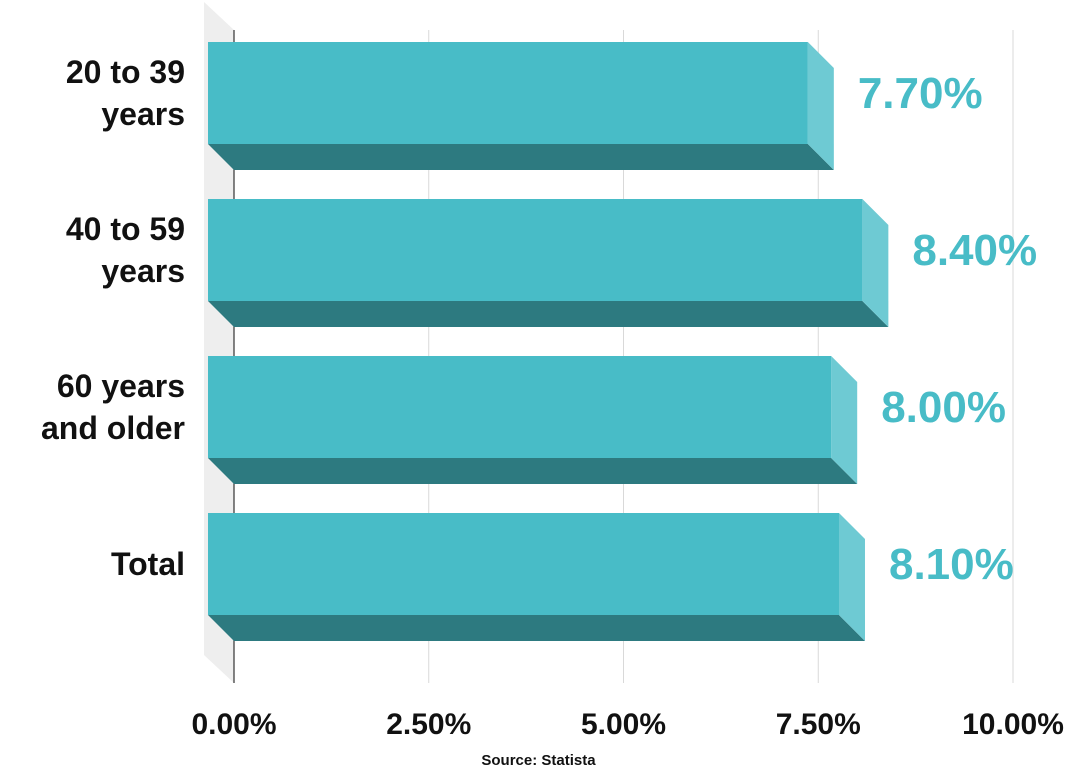 This screenshot has width=1077, height=780. Describe the element at coordinates (623, 724) in the screenshot. I see `x-tick-label: 5.00%` at that location.